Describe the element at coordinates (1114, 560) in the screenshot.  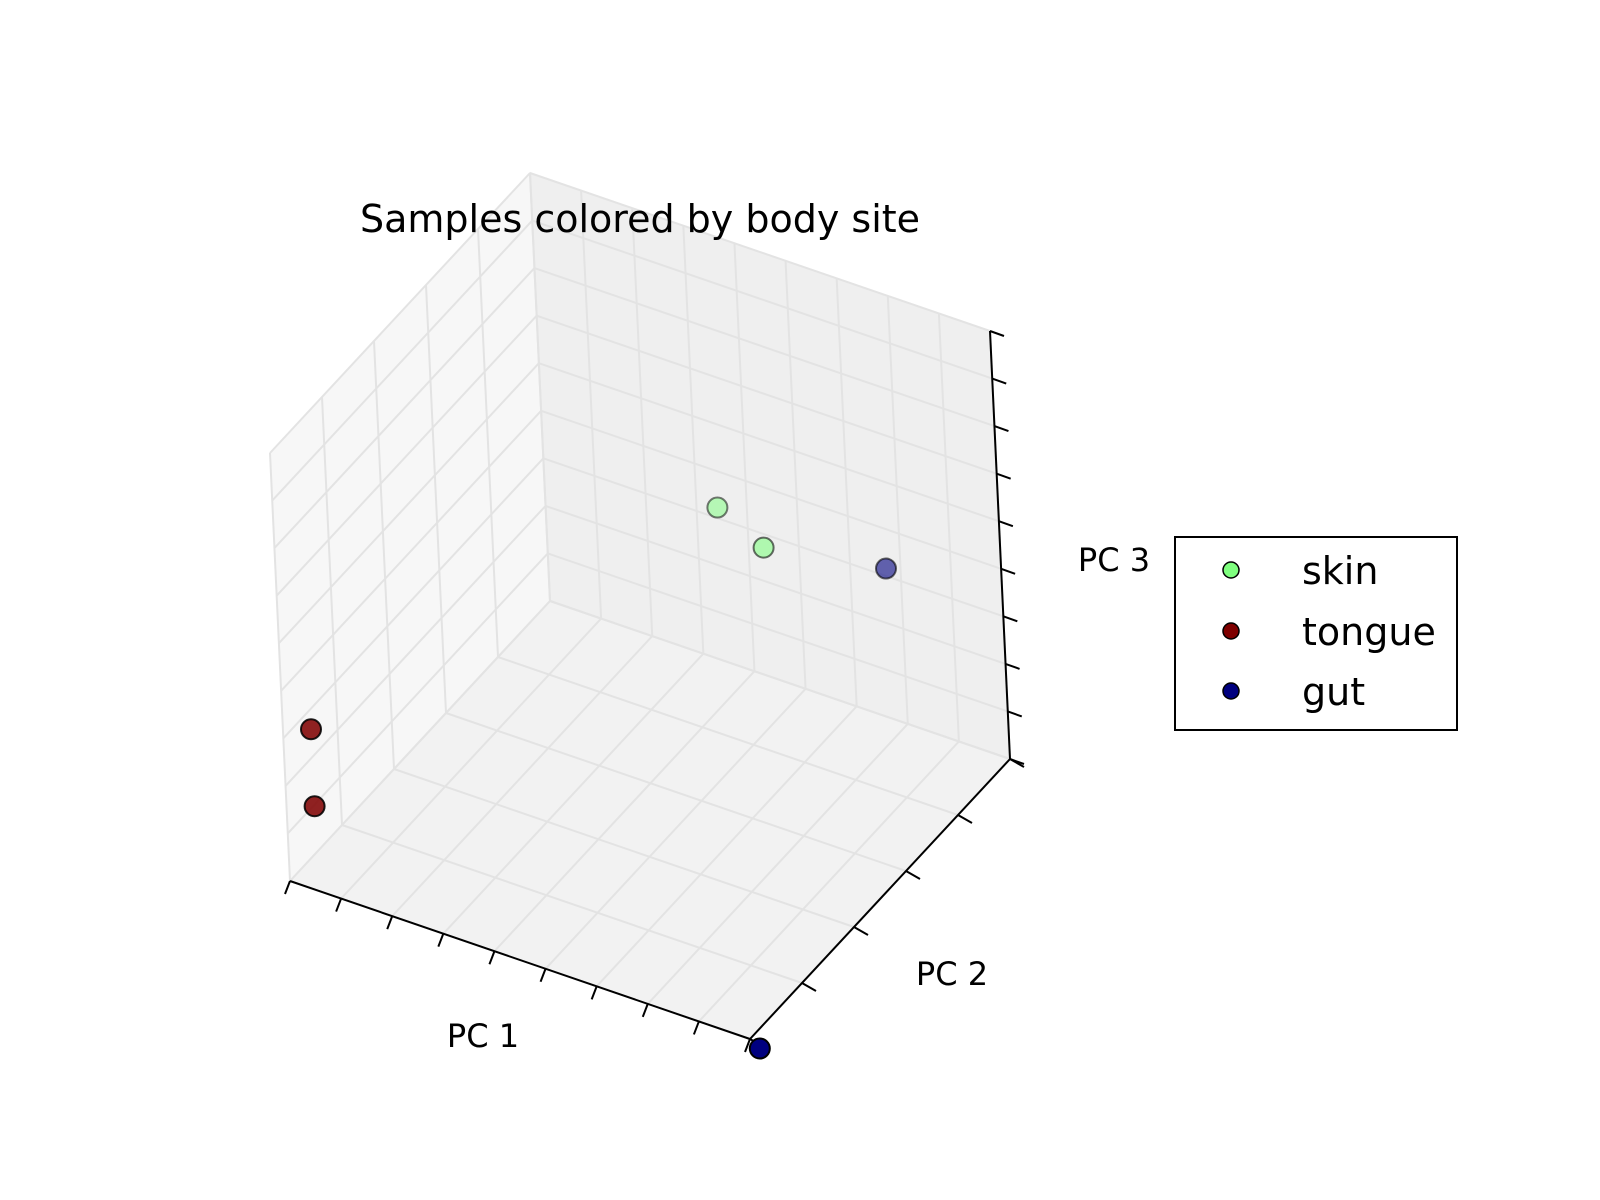
I see `z-axis-label: PC 3` at that location.